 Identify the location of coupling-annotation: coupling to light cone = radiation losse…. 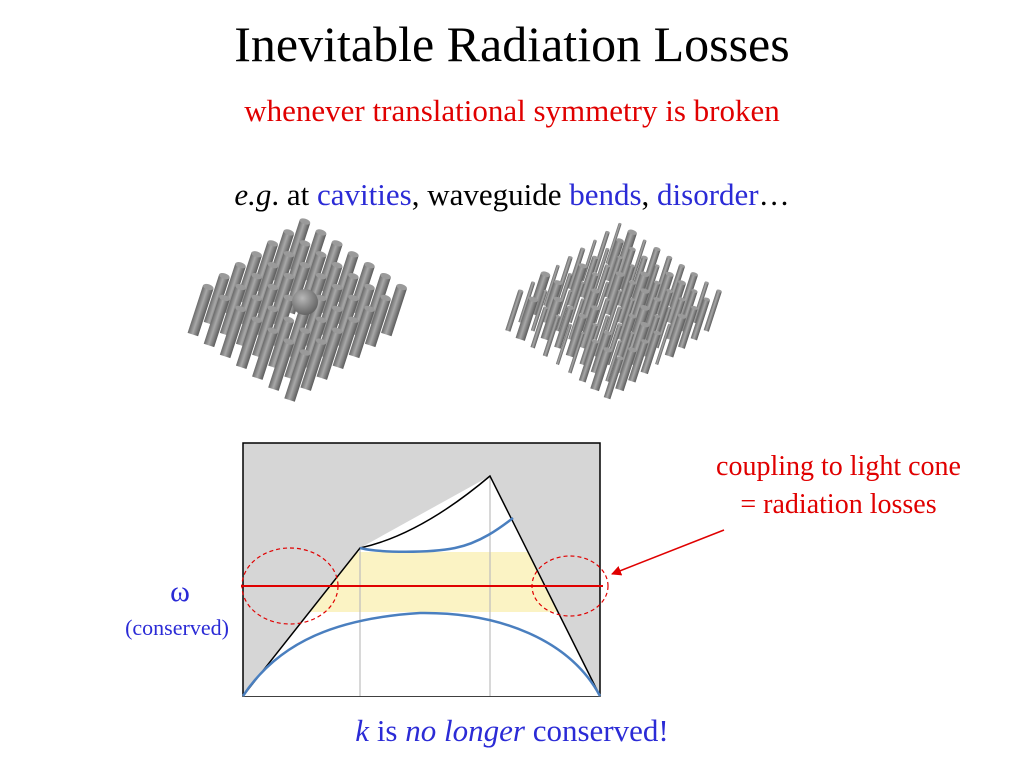
(838, 486).